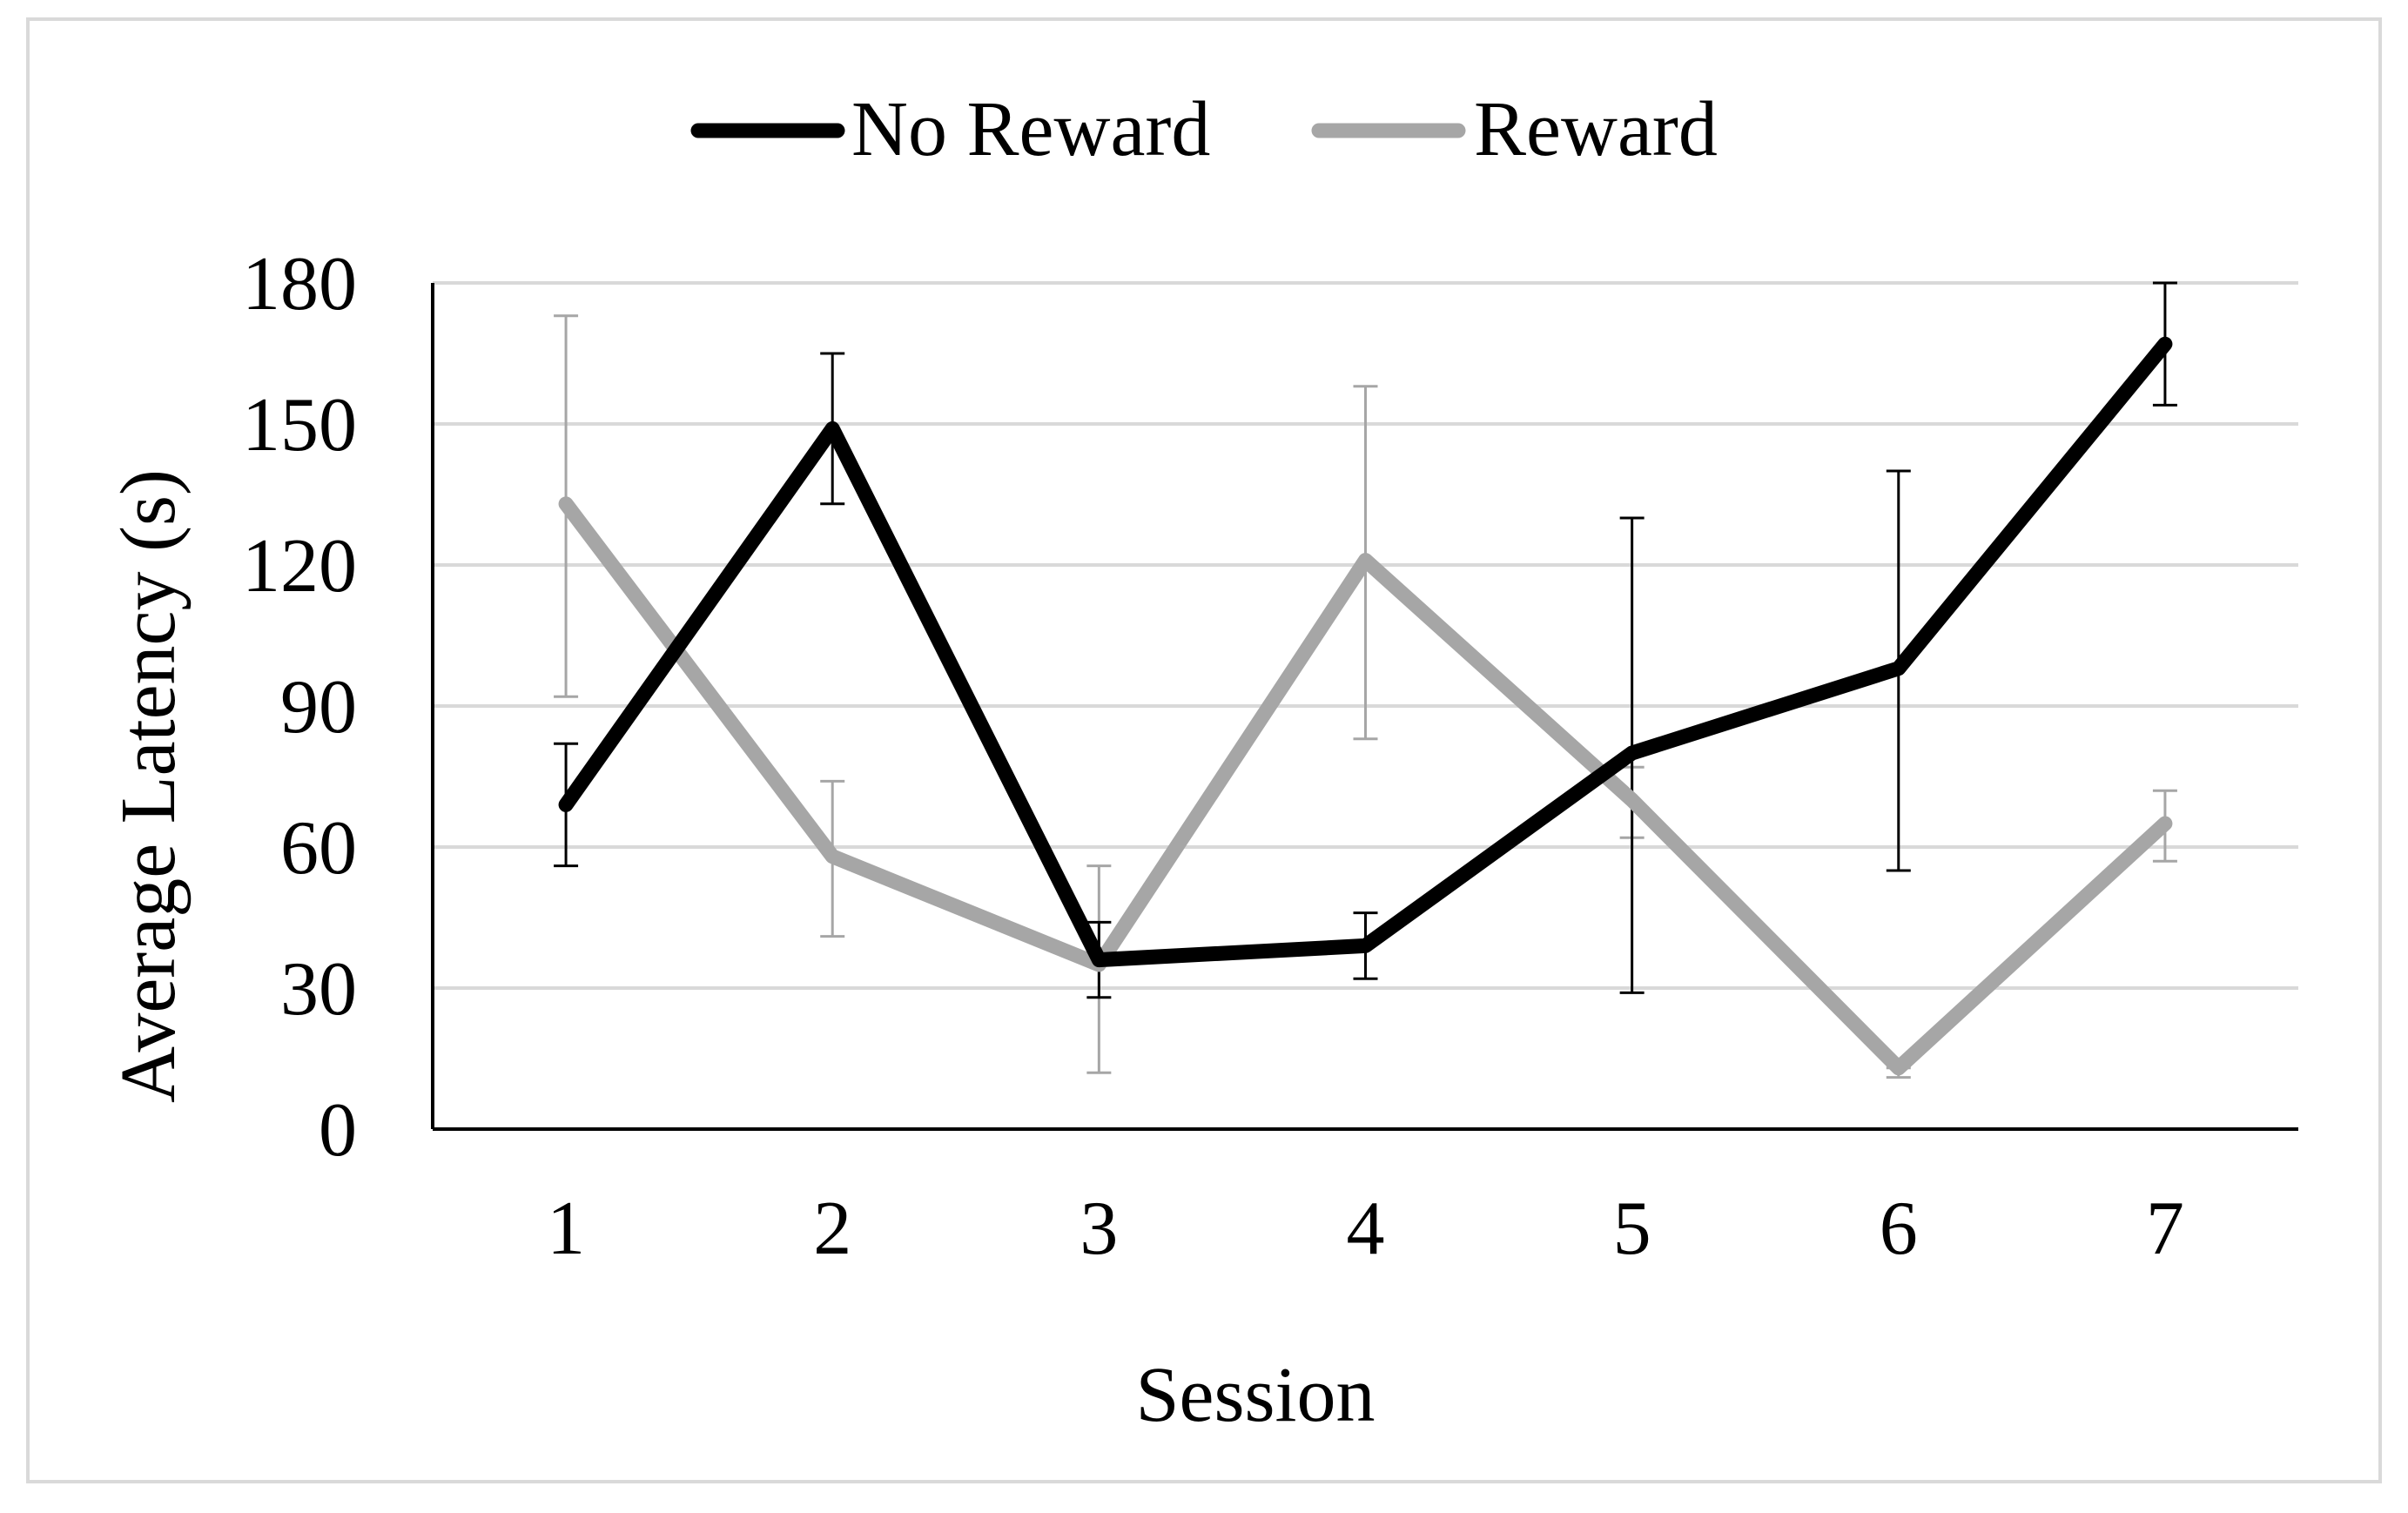 The width and height of the screenshot is (2408, 1513). What do you see at coordinates (1099, 1229) in the screenshot?
I see `x-tick-label: 3` at bounding box center [1099, 1229].